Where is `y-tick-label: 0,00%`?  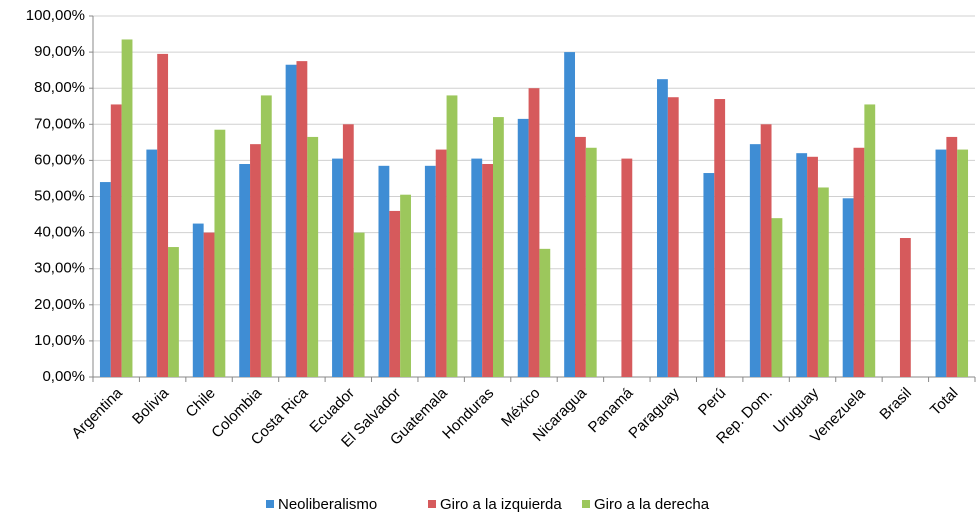
y-tick-label: 0,00% is located at coordinates (63, 376).